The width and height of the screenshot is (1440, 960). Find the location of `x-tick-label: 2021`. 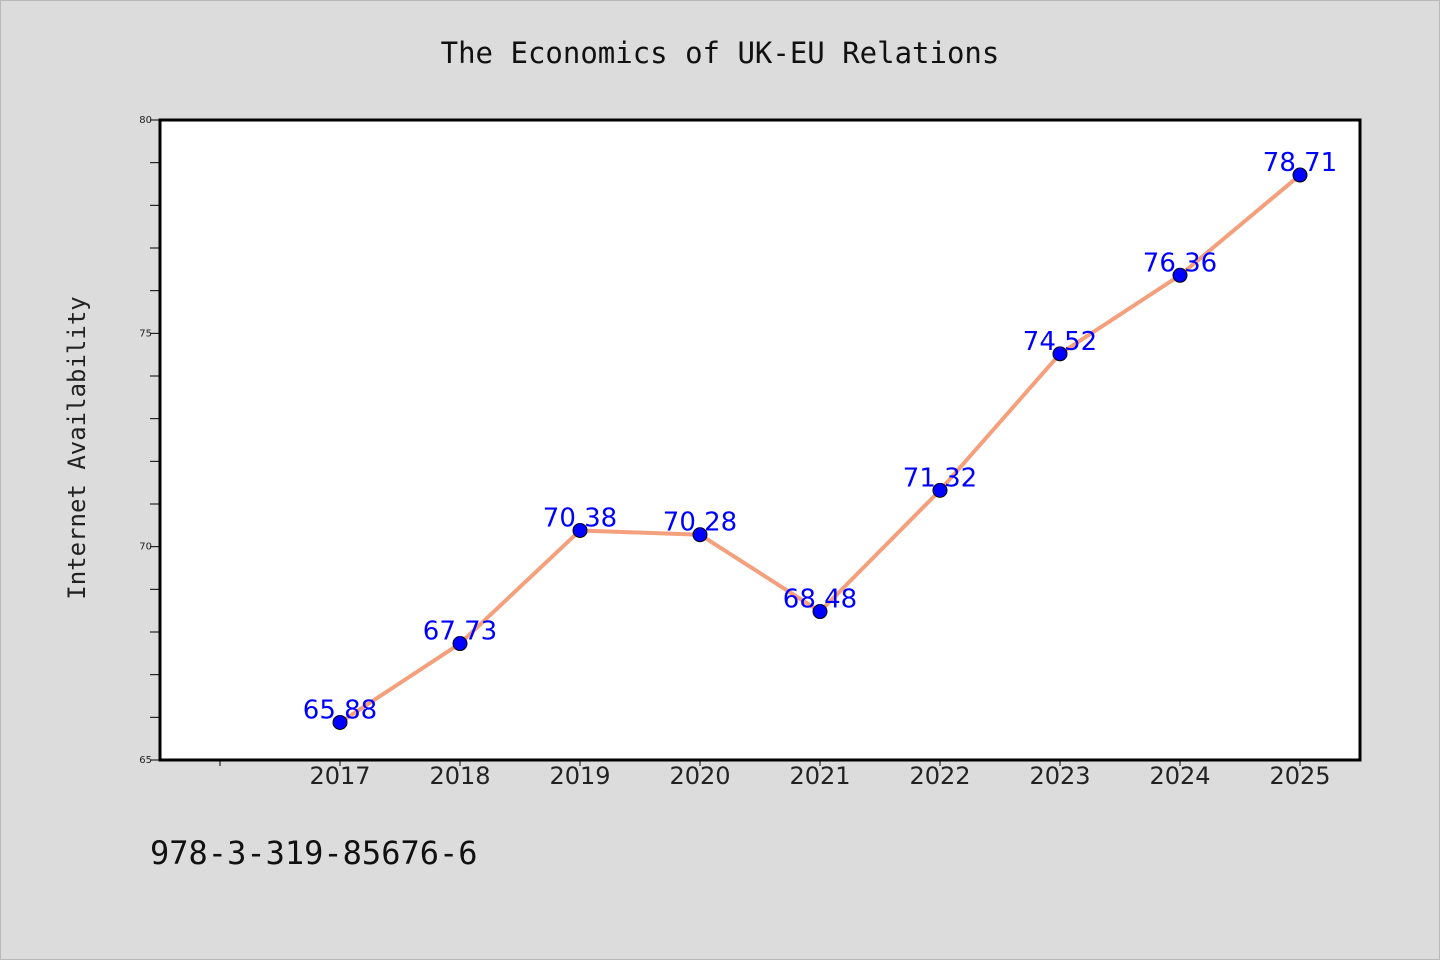

x-tick-label: 2021 is located at coordinates (819, 776).